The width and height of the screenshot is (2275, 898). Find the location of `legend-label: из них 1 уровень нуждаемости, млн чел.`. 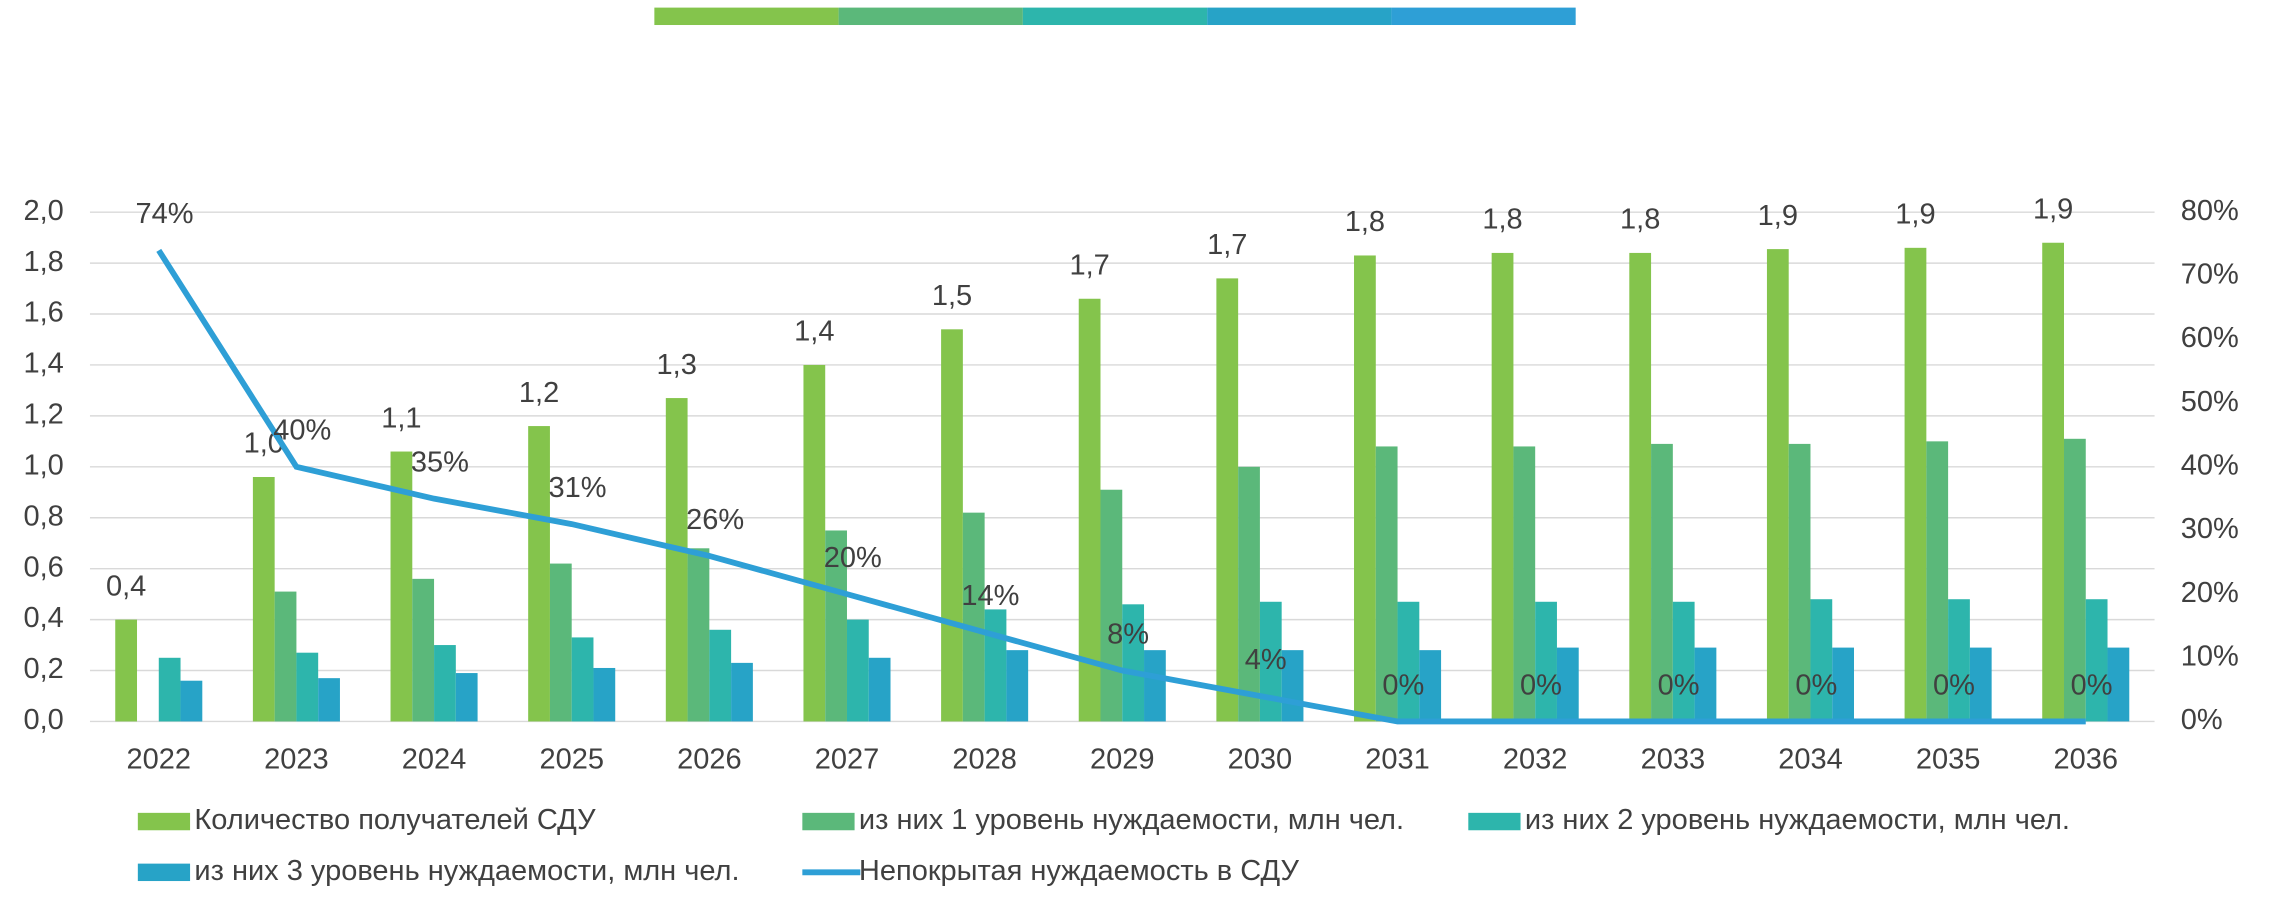

legend-label: из них 1 уровень нуждаемости, млн чел. is located at coordinates (1131, 820).